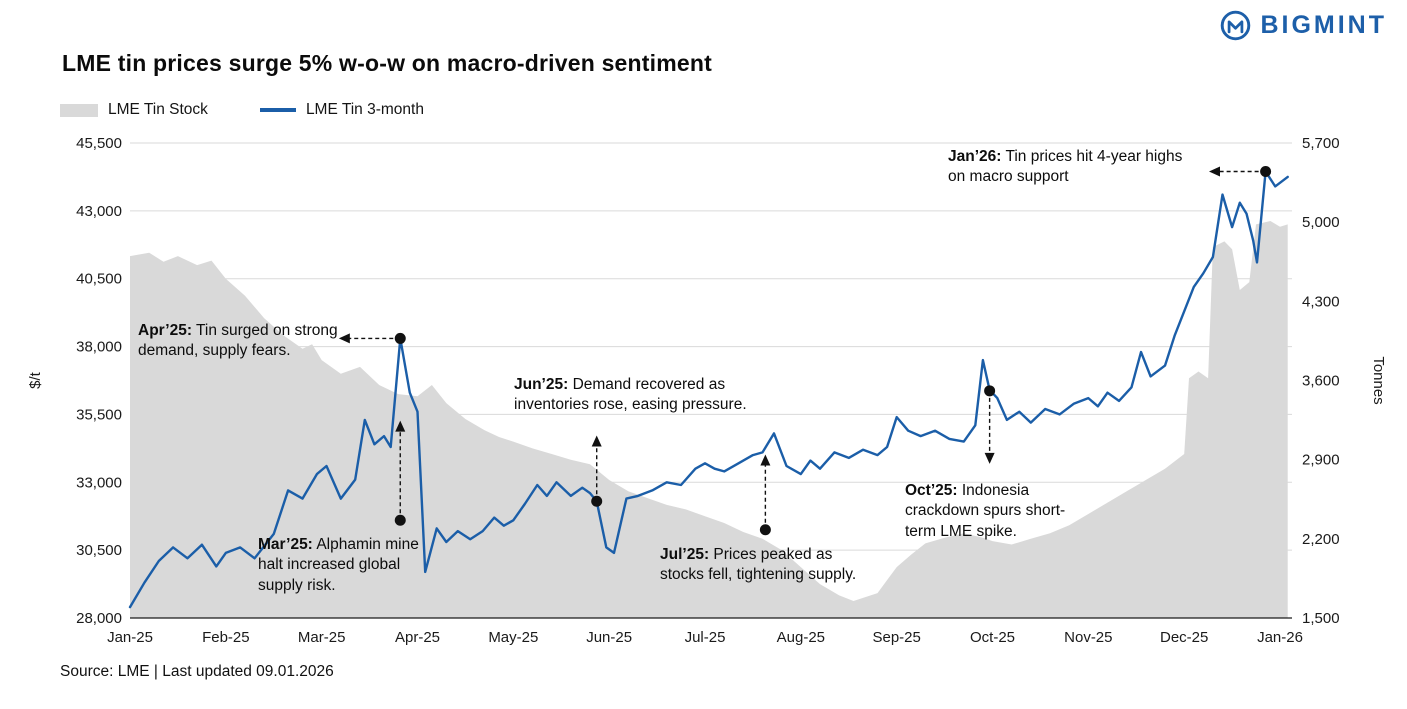 This screenshot has width=1407, height=709. What do you see at coordinates (99, 279) in the screenshot?
I see `price-tick-label: 40,500` at bounding box center [99, 279].